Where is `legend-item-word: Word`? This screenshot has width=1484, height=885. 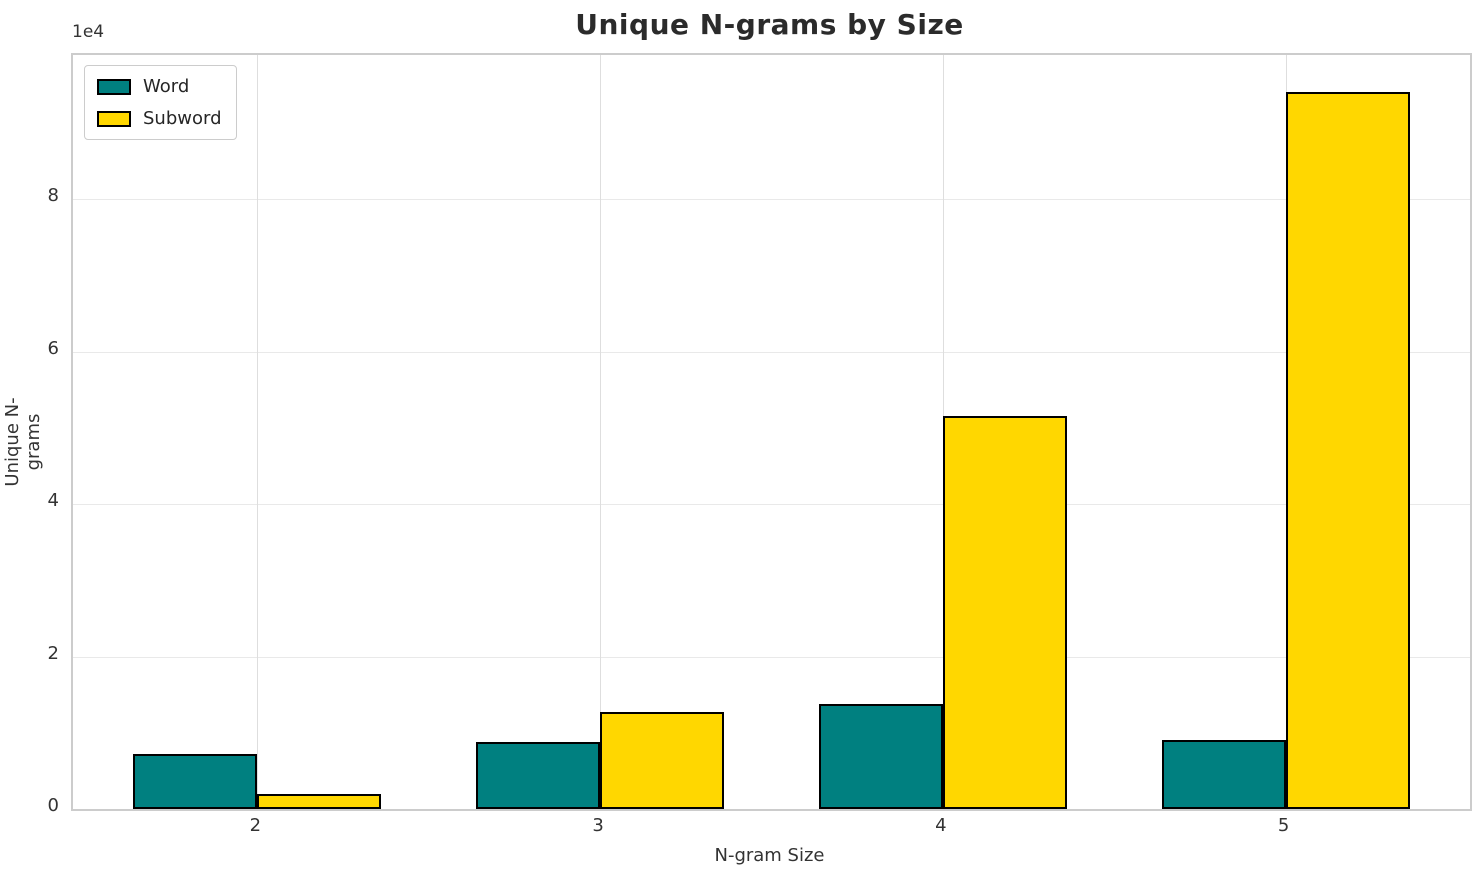
legend-item-word: Word is located at coordinates (159, 86).